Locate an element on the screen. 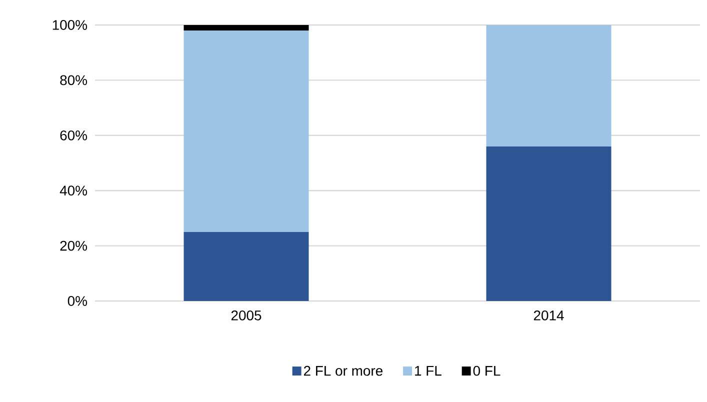 Image resolution: width=707 pixels, height=402 pixels. legend-label: 2 FL or more is located at coordinates (343, 371).